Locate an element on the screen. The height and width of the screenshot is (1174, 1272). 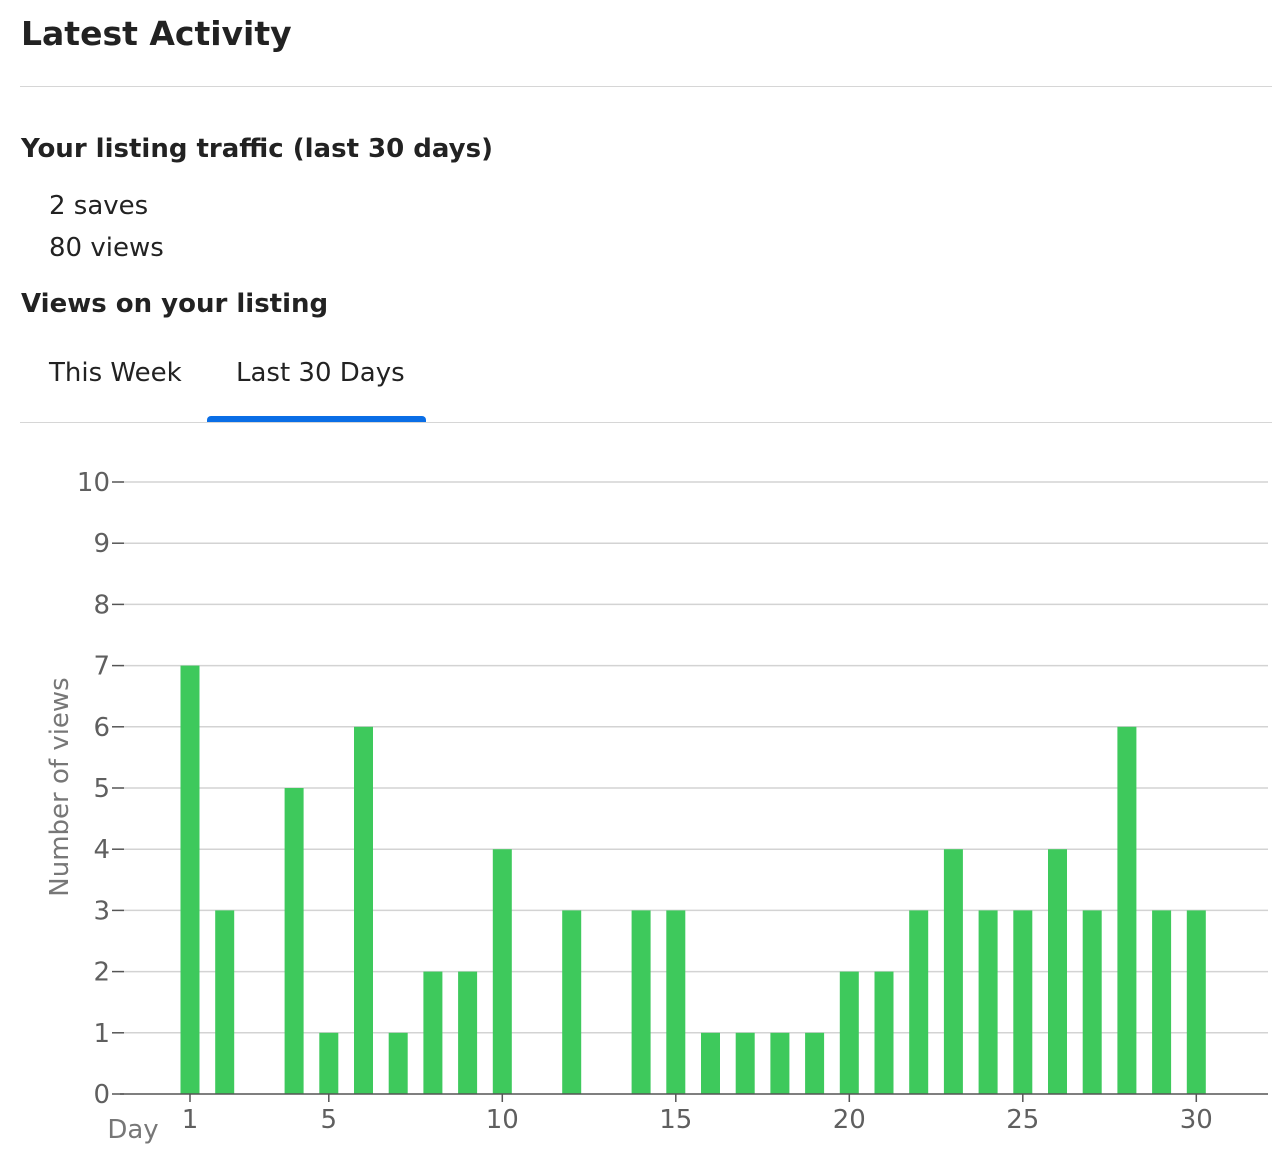
tab-last-30-days: Last 30 Days is located at coordinates (320, 373).